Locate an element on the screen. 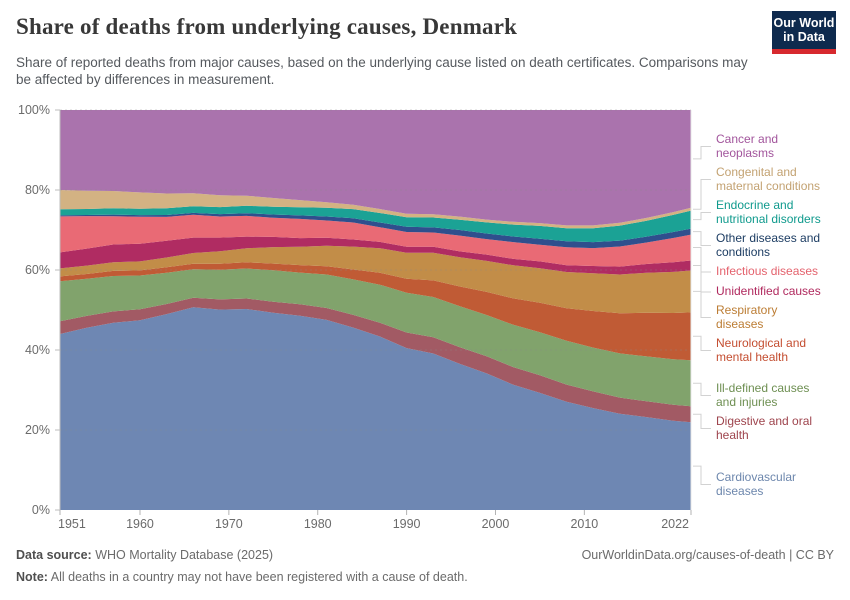 The height and width of the screenshot is (600, 850). legend-connector-neurological is located at coordinates (702, 343).